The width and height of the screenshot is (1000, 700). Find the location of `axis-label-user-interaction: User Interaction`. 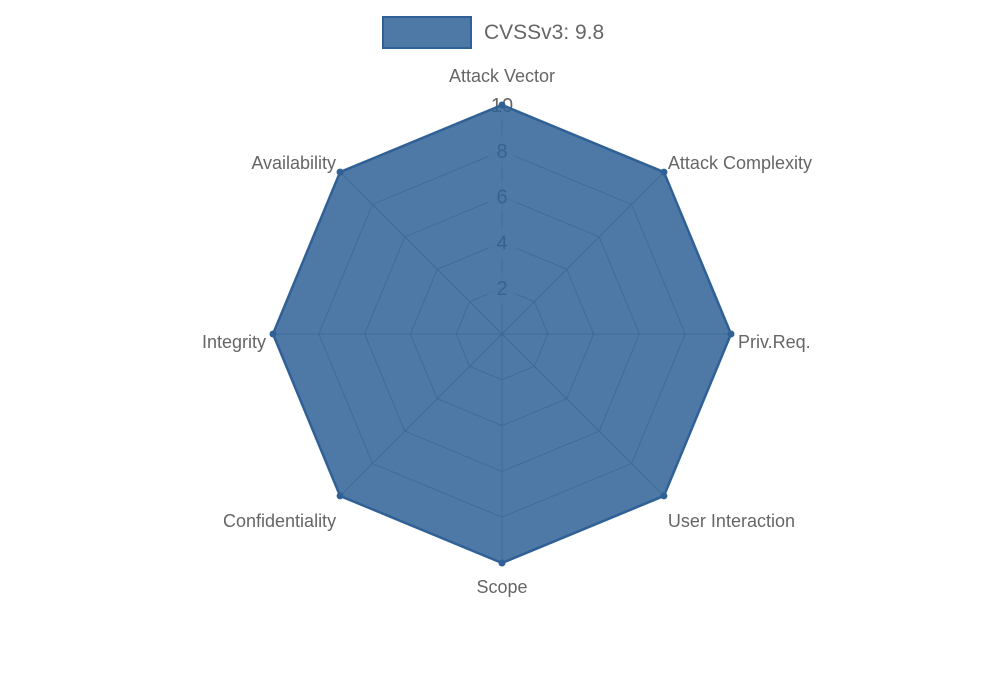

axis-label-user-interaction: User Interaction is located at coordinates (731, 521).